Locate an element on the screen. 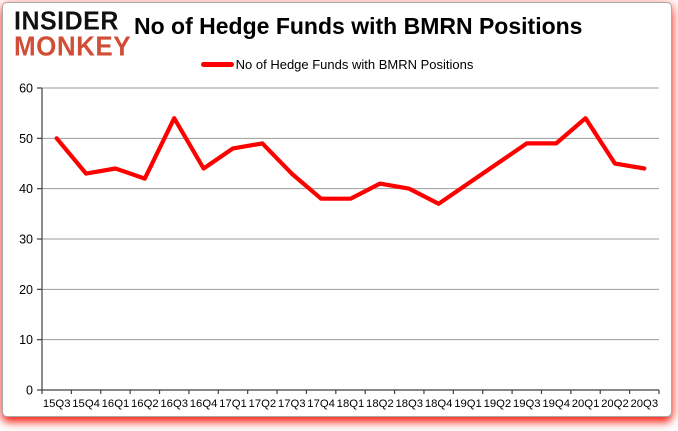 This screenshot has height=431, width=678. x-axis-tick-label: 16Q2 is located at coordinates (145, 404).